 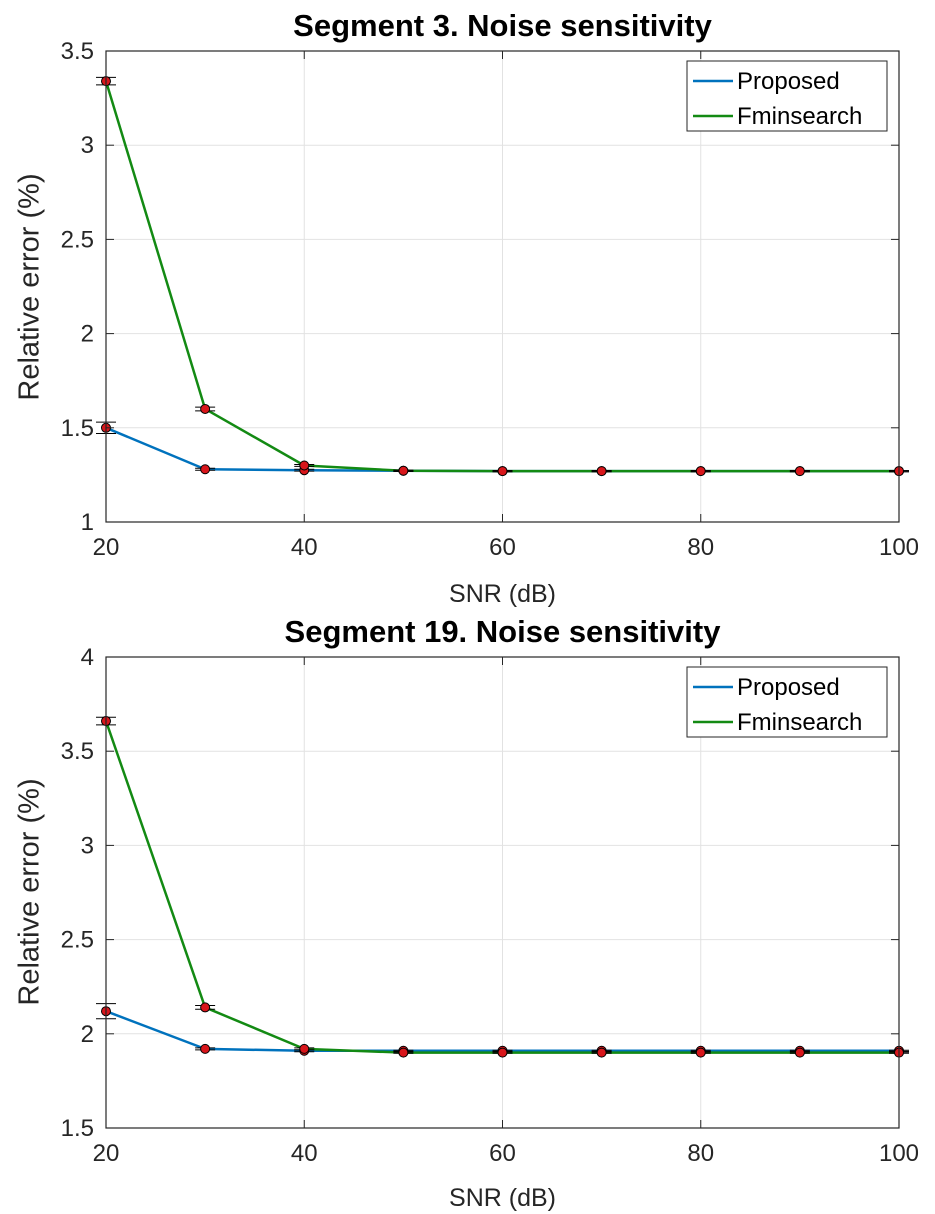 What do you see at coordinates (502, 1198) in the screenshot?
I see `chart-2-xlabel: SNR (dB)` at bounding box center [502, 1198].